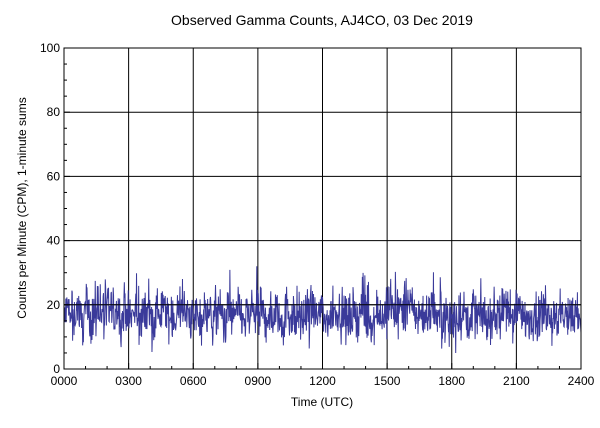 Image resolution: width=600 pixels, height=428 pixels. Describe the element at coordinates (22, 207) in the screenshot. I see `y-axis-label: Counts per Minute (CPM), 1-minute sums` at that location.